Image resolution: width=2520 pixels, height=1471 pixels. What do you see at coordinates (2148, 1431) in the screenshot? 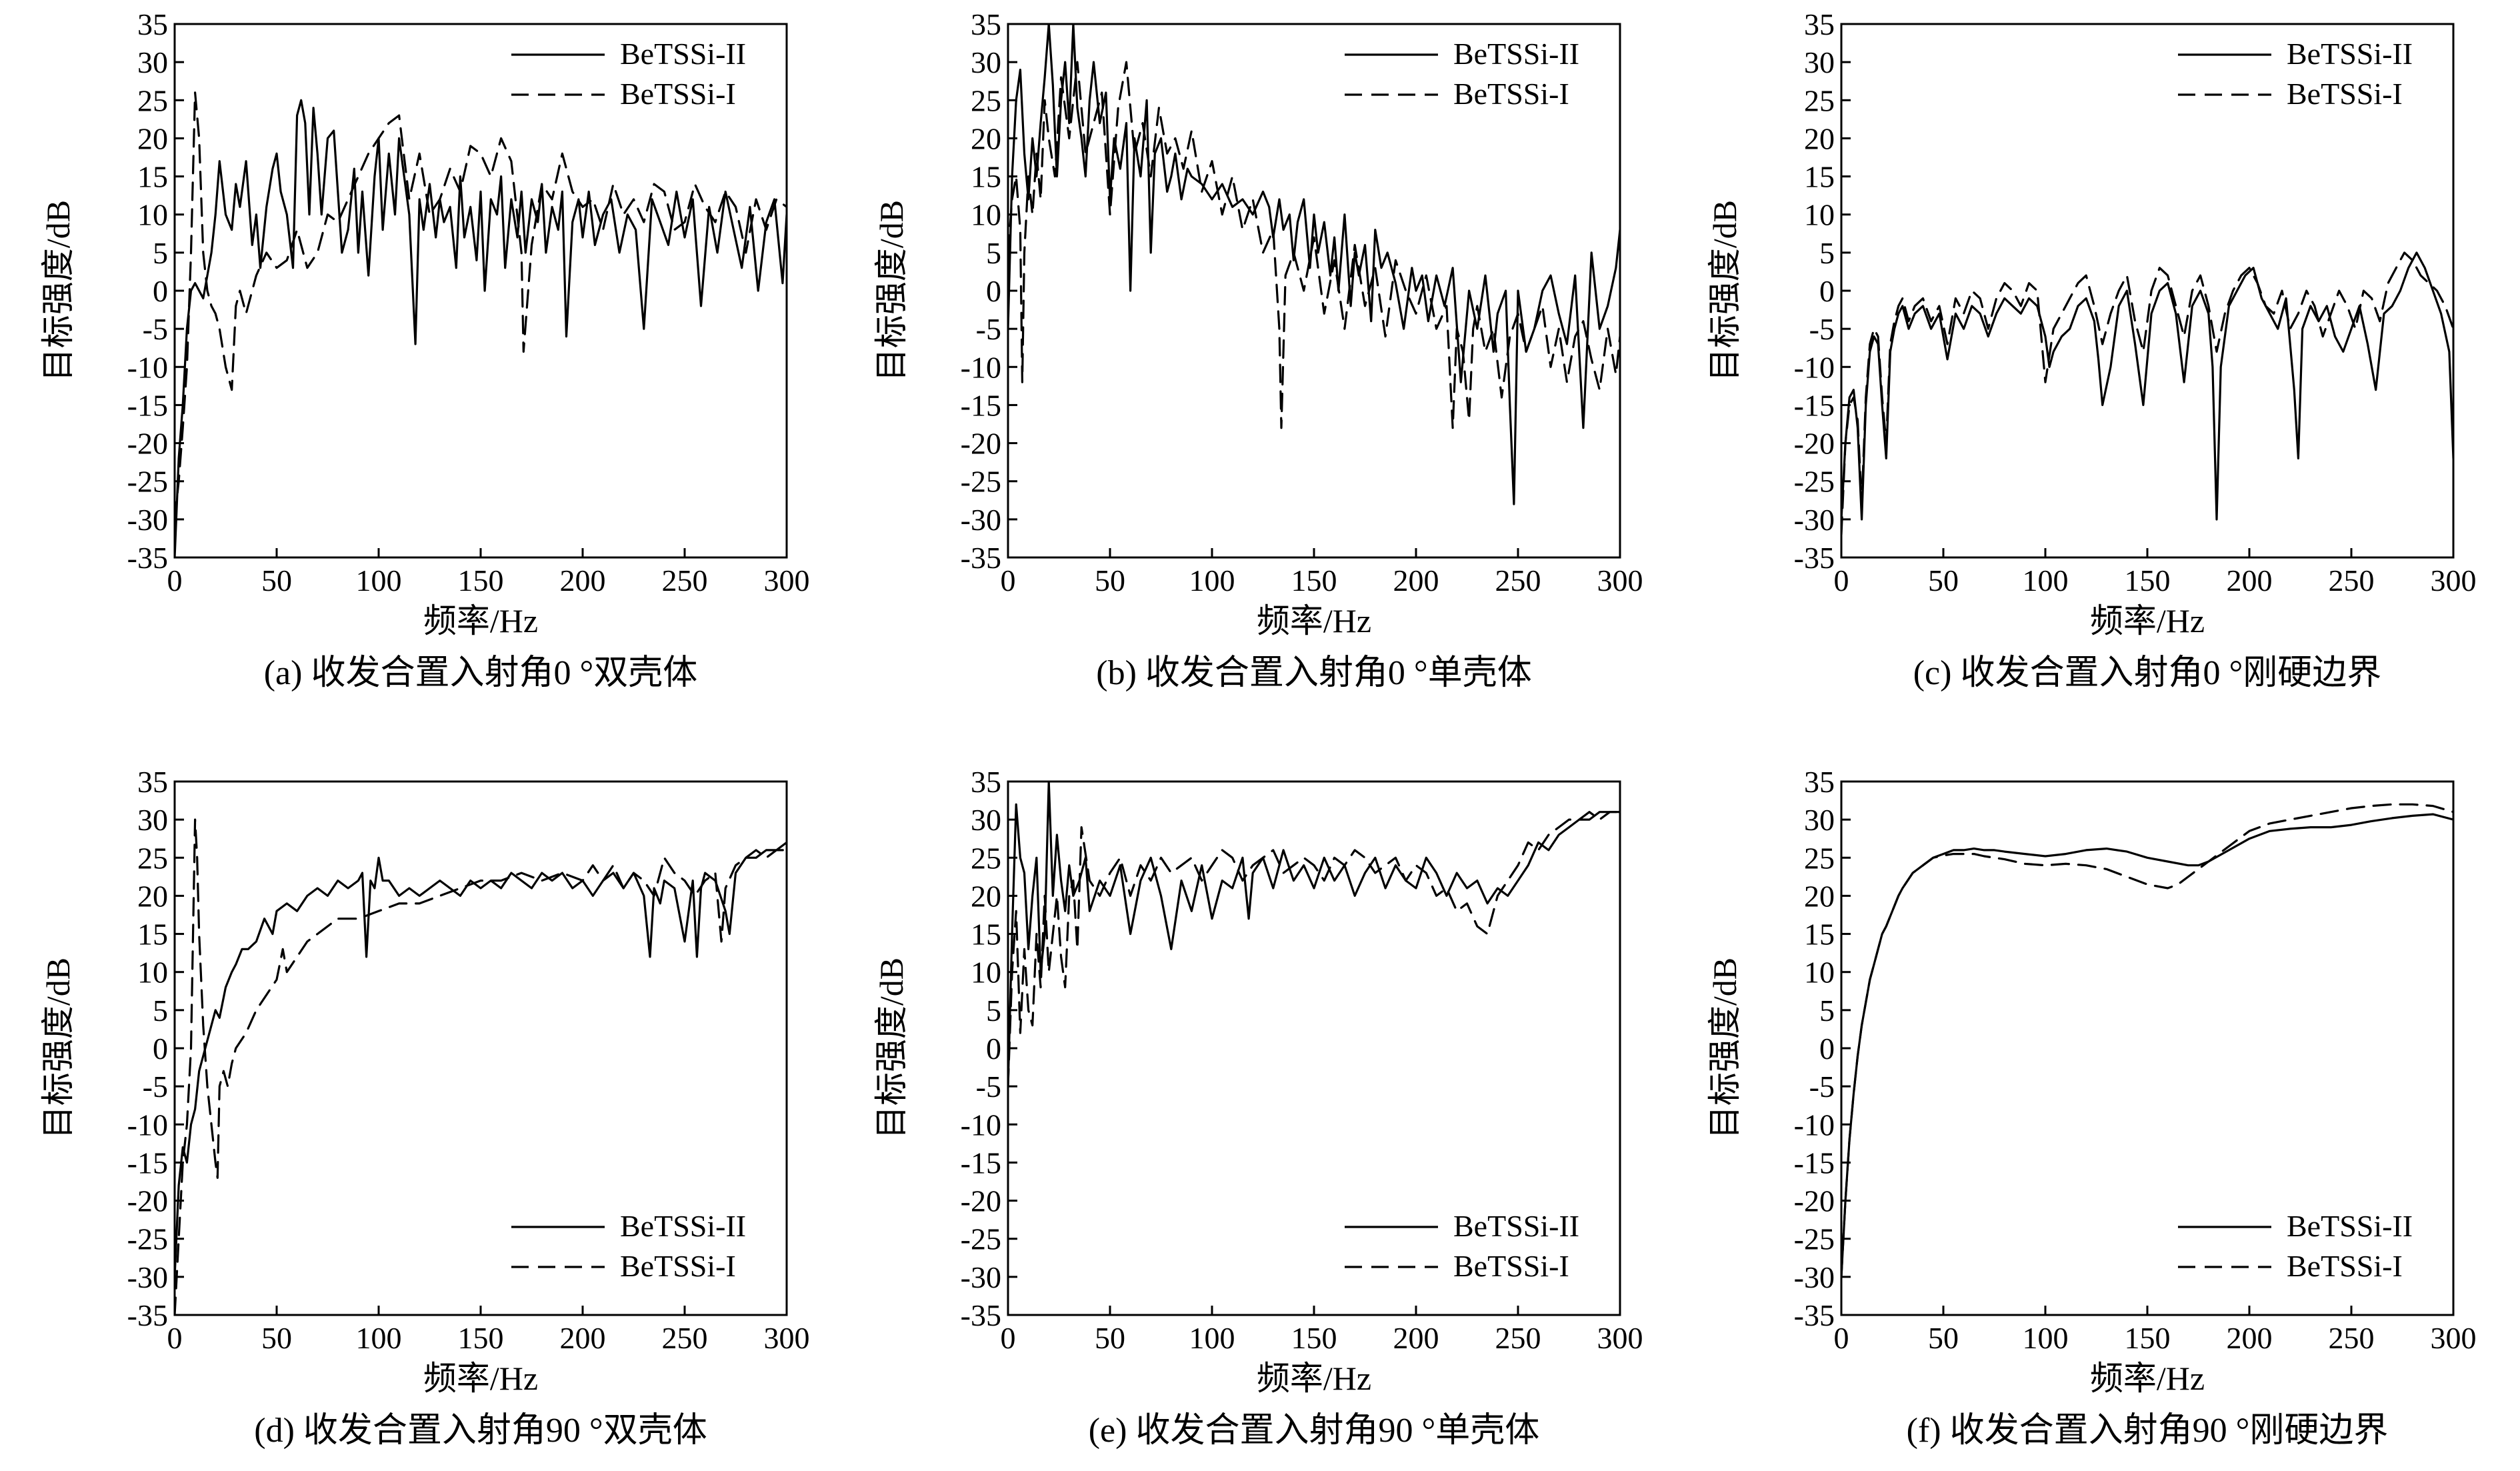
I see `panel-caption: (f) 收发合置入射角90 °刚硬边界` at bounding box center [2148, 1431].